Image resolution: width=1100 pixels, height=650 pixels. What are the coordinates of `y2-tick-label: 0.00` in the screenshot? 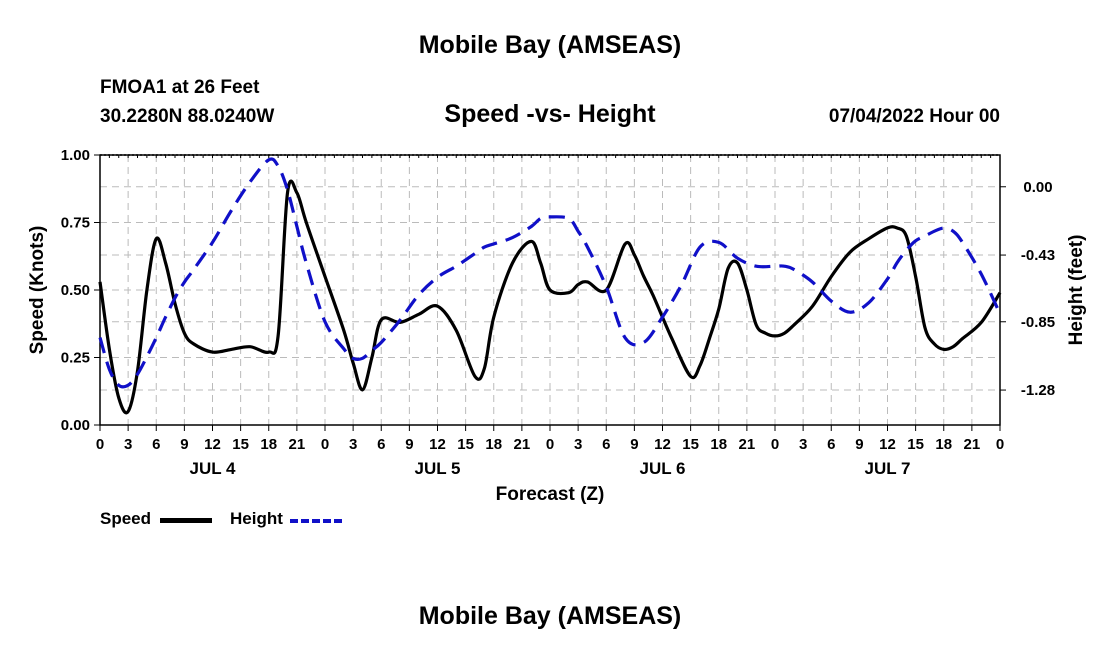 It's located at (1037, 187).